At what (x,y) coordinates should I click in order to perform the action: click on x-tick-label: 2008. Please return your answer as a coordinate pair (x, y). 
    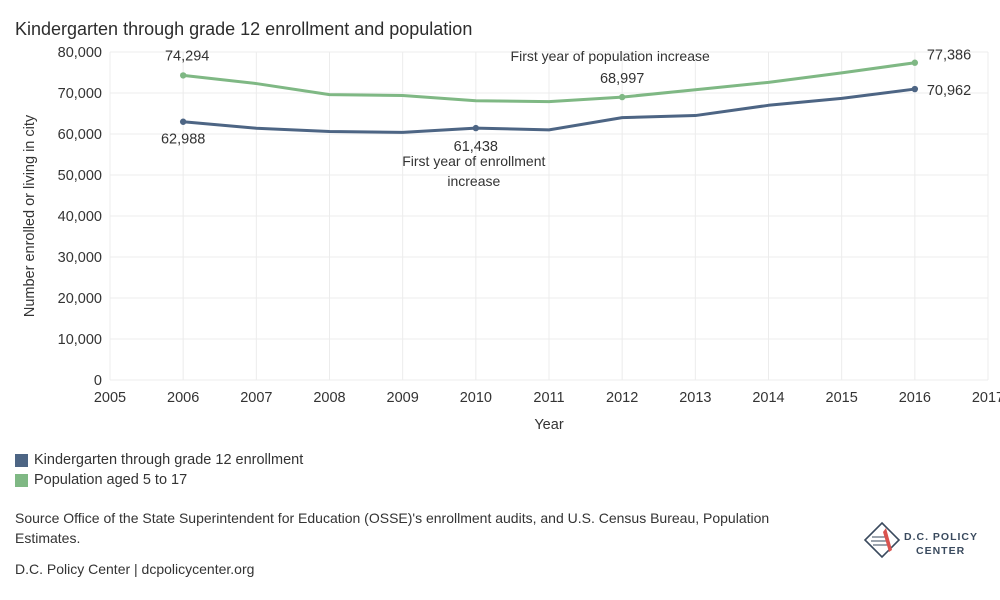
    Looking at the image, I should click on (329, 398).